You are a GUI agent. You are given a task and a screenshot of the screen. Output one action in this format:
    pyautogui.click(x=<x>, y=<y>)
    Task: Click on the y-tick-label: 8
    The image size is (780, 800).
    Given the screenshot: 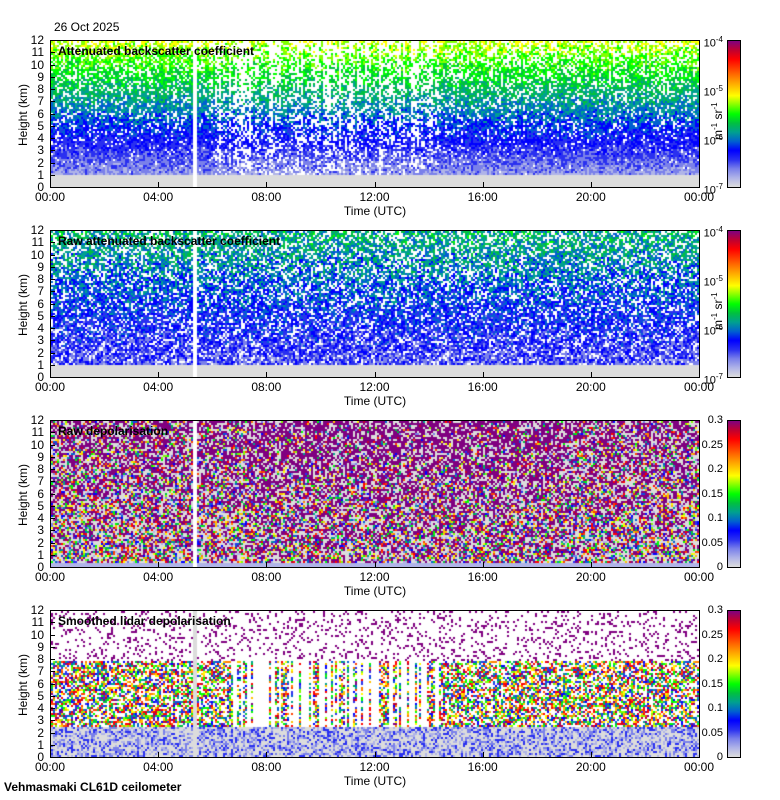 What is the action you would take?
    pyautogui.click(x=40, y=279)
    